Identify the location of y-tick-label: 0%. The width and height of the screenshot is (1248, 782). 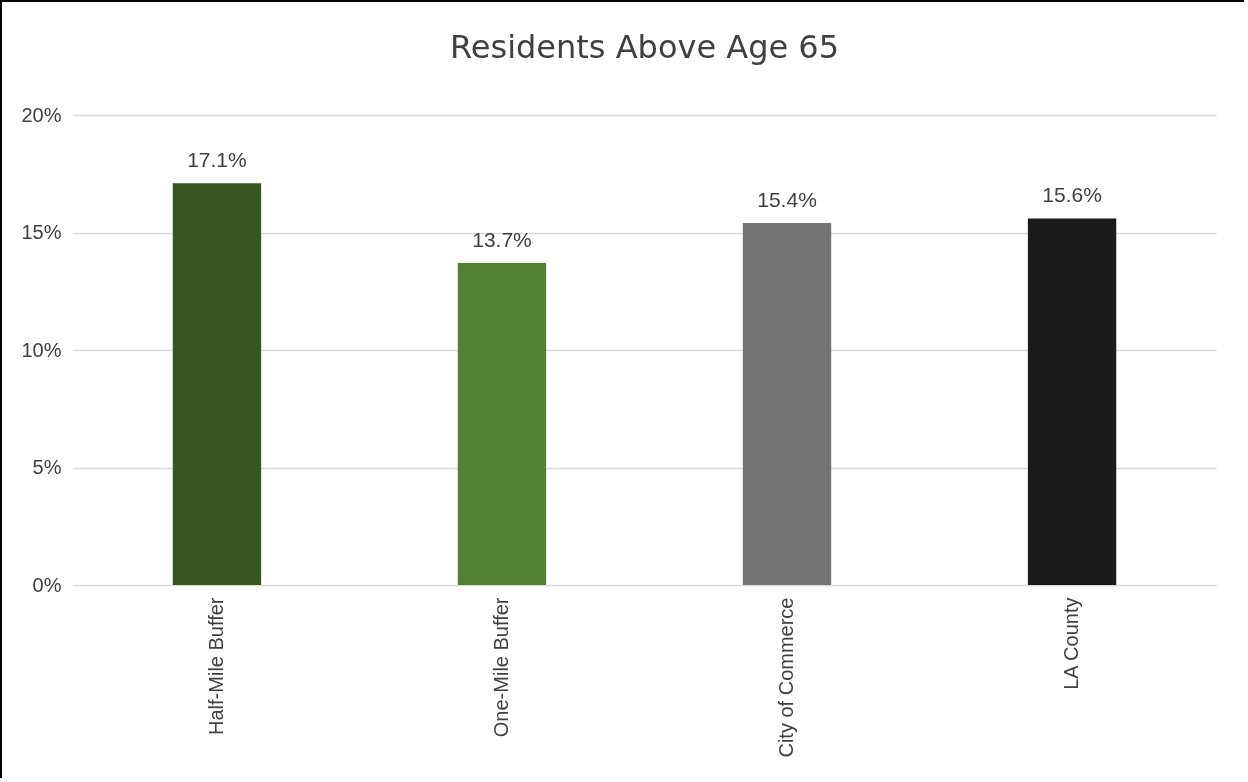
(47, 584).